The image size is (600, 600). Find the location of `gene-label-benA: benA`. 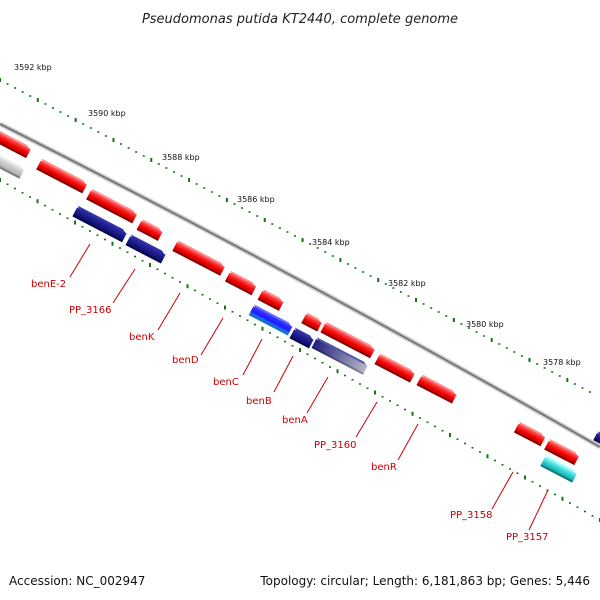

gene-label-benA: benA is located at coordinates (295, 420).